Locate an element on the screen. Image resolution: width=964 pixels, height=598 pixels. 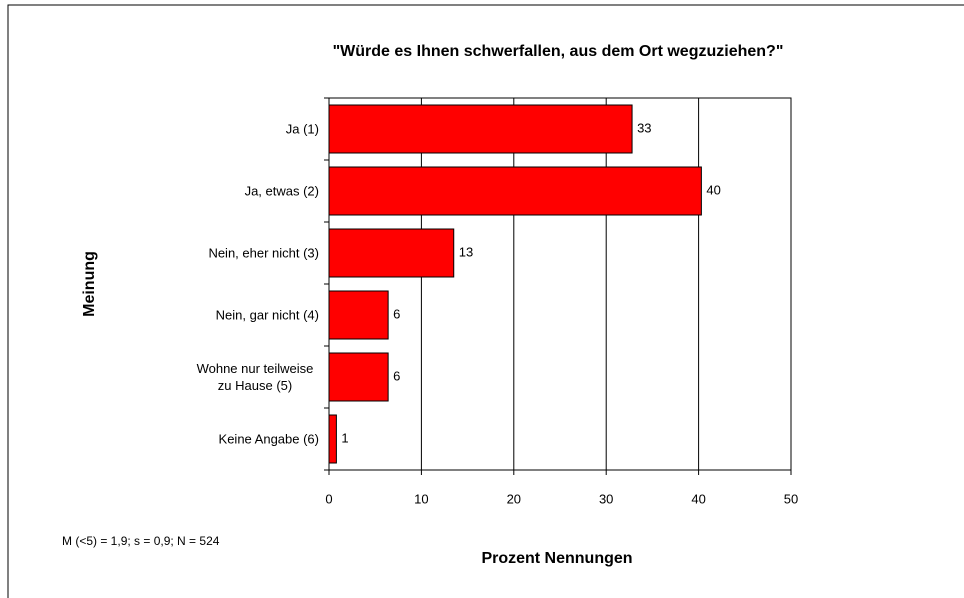
value-label: 40 is located at coordinates (713, 189).